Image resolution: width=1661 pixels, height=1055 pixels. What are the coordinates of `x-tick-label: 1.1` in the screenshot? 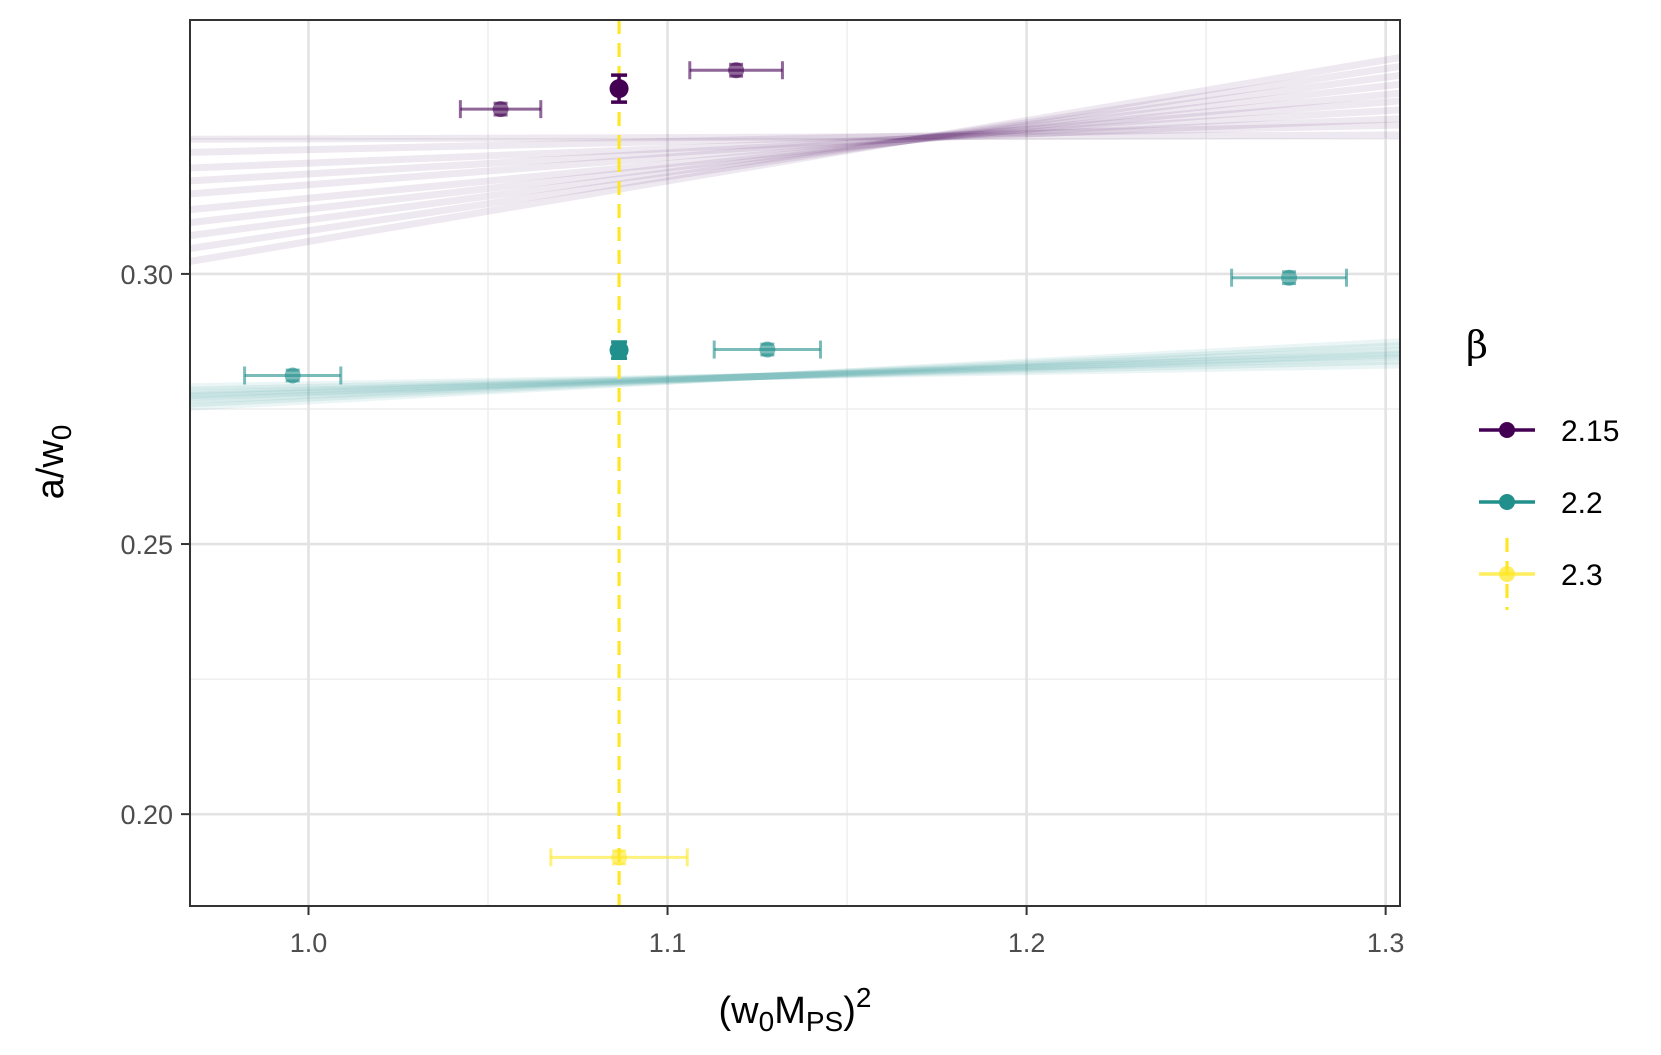 It's located at (668, 943).